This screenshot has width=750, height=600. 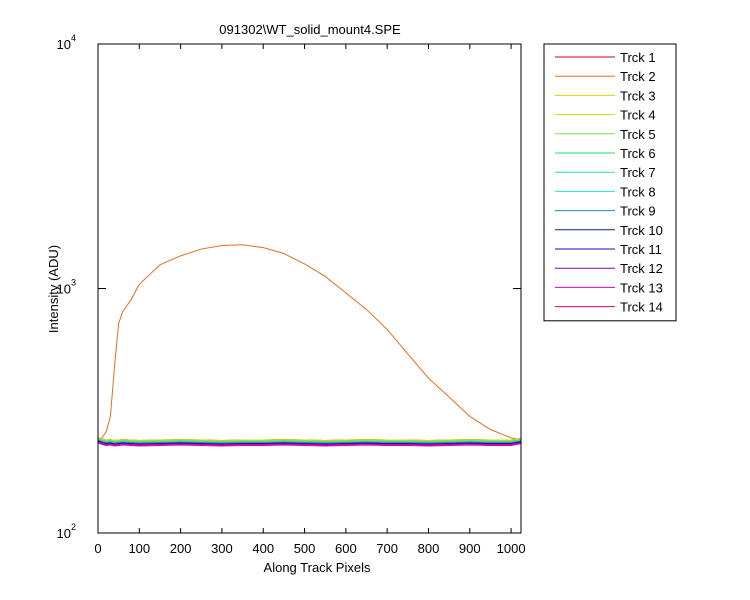 I want to click on legend-box, so click(x=610, y=182).